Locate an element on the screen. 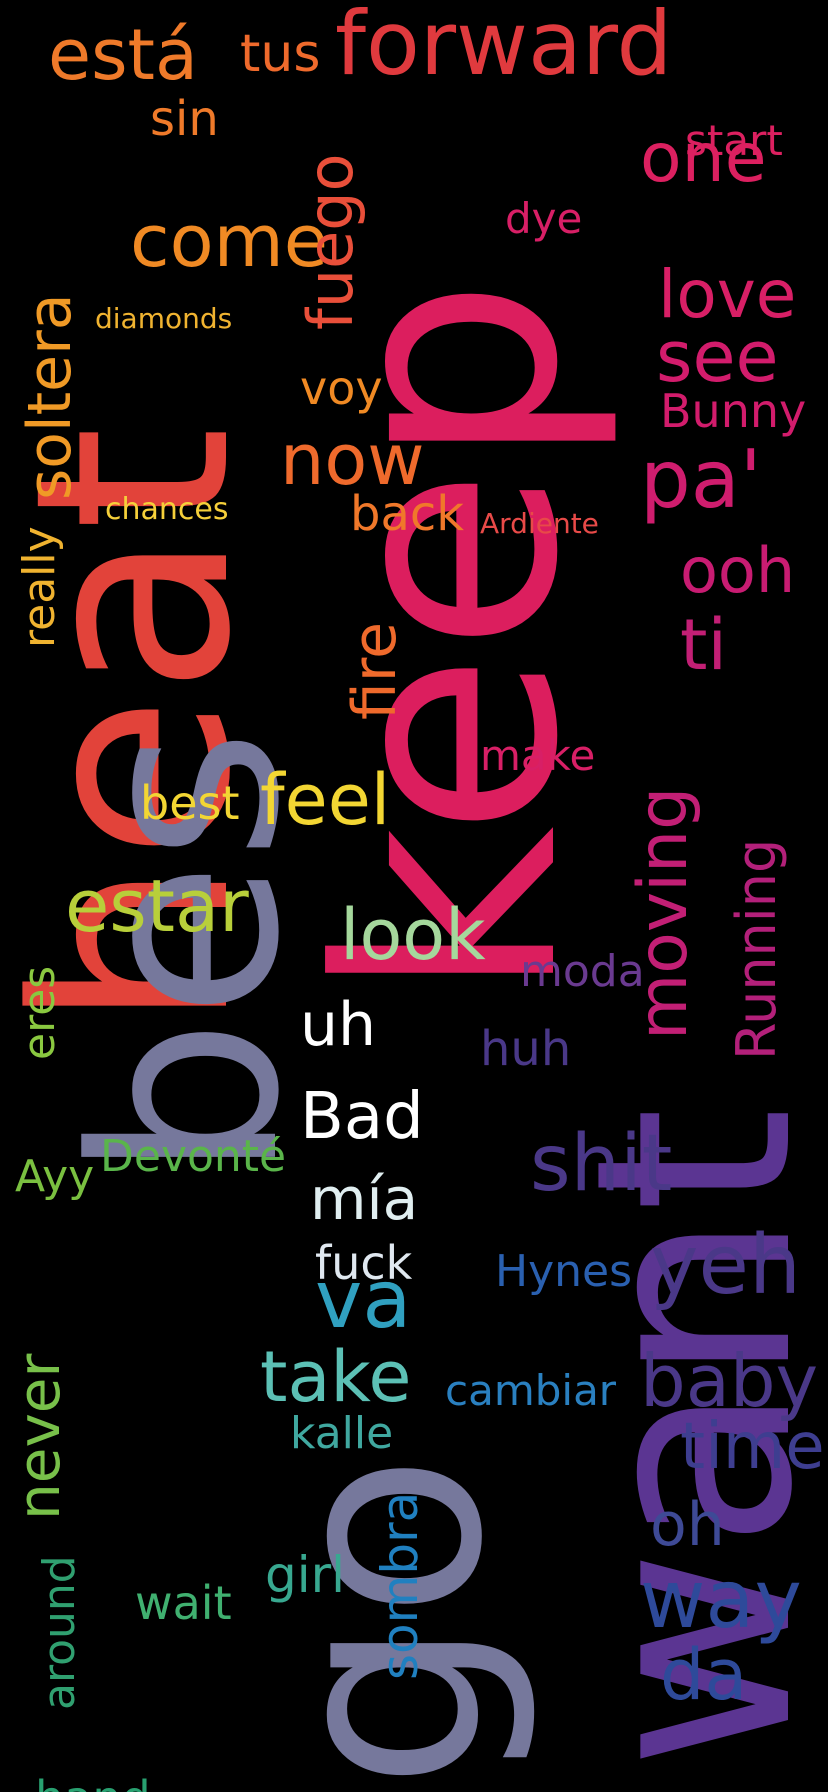 This screenshot has width=828, height=1792. word-ayy: Ayy is located at coordinates (55, 1176).